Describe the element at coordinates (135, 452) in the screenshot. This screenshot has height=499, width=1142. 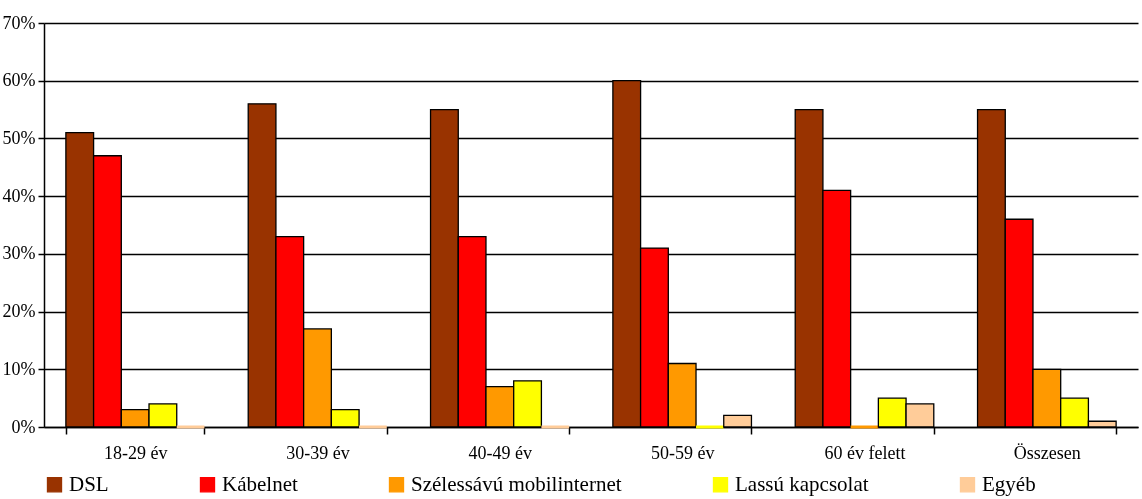
I see `x-tick-label: 18-29 év` at that location.